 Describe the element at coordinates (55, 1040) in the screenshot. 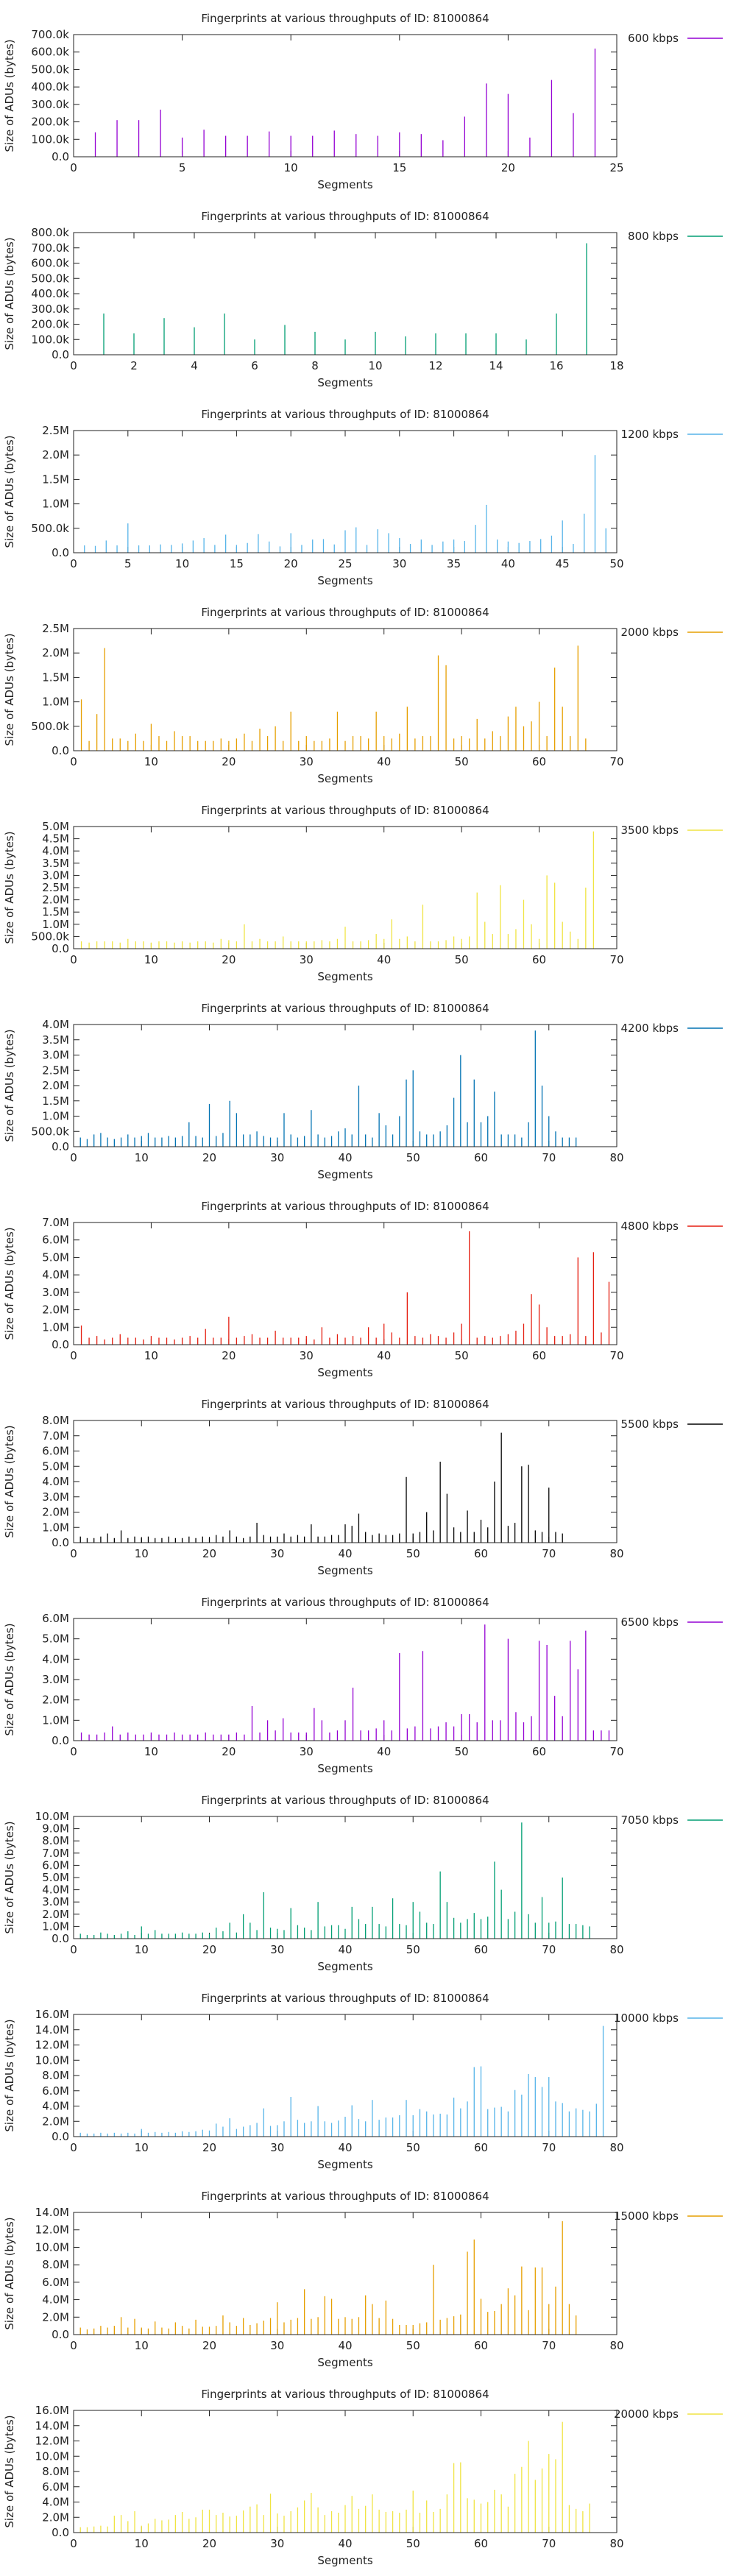

I see `y-tick-label: 3.5M` at that location.